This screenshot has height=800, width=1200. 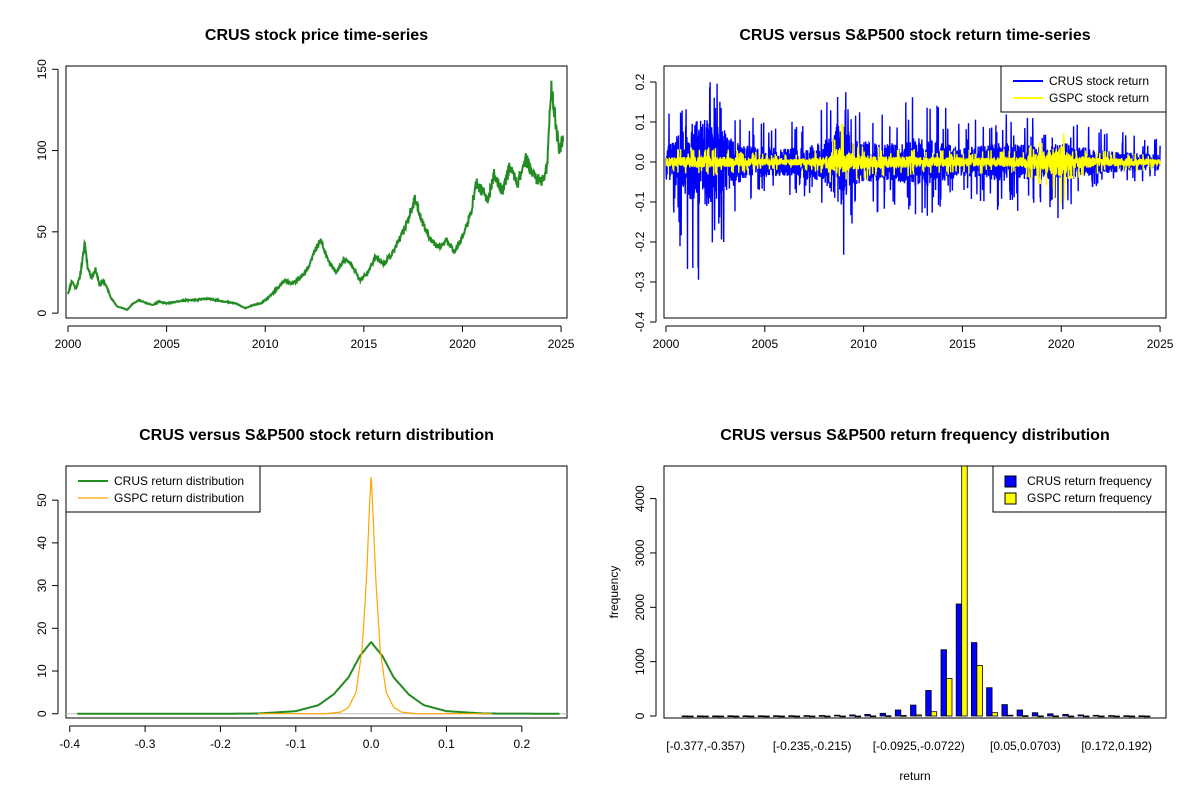 I want to click on y-tick-label: 1000, so click(x=640, y=661).